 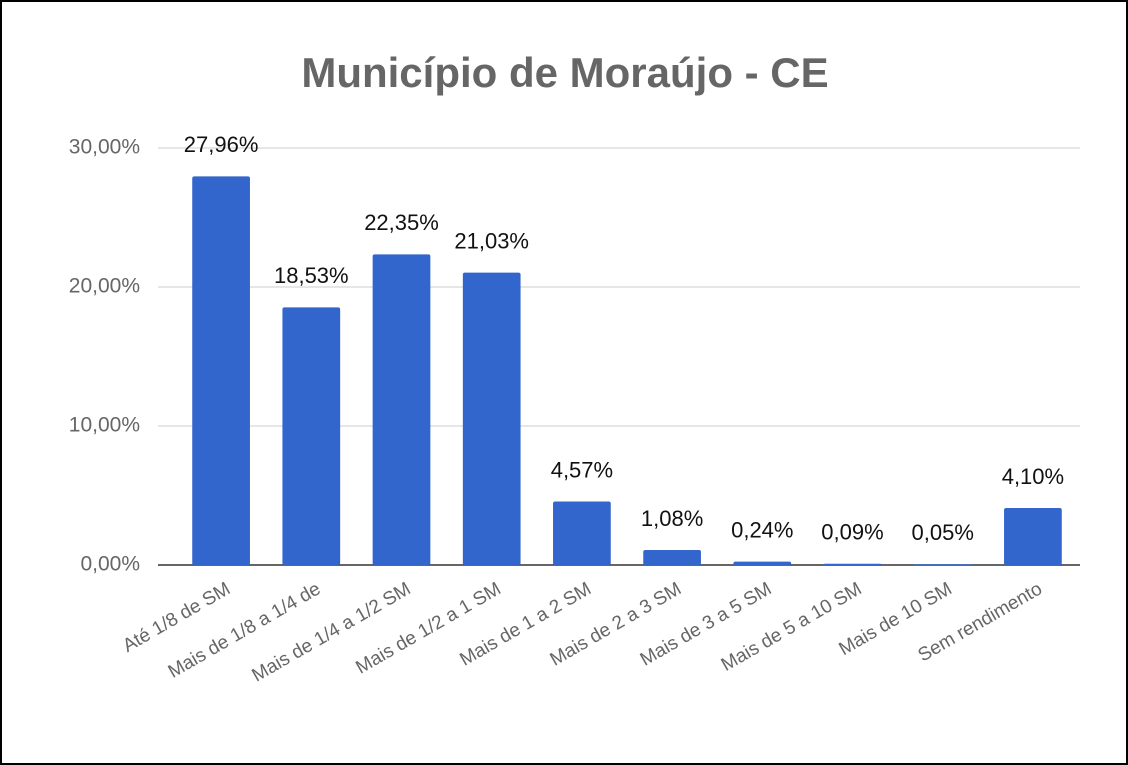 What do you see at coordinates (311, 275) in the screenshot?
I see `value-label: 18,53%` at bounding box center [311, 275].